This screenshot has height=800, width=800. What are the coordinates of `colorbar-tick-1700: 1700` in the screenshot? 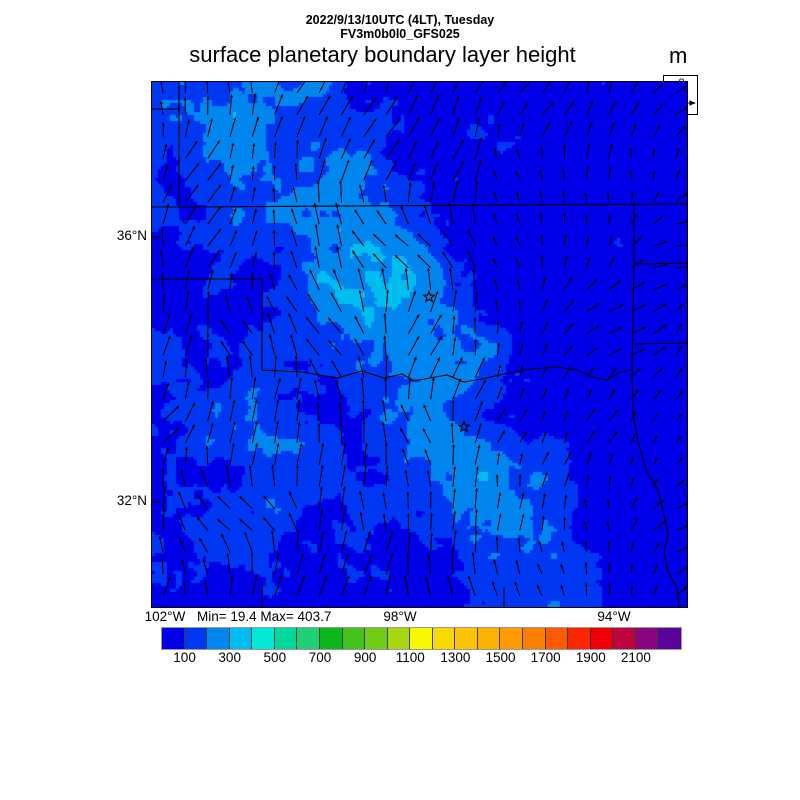 It's located at (545, 657).